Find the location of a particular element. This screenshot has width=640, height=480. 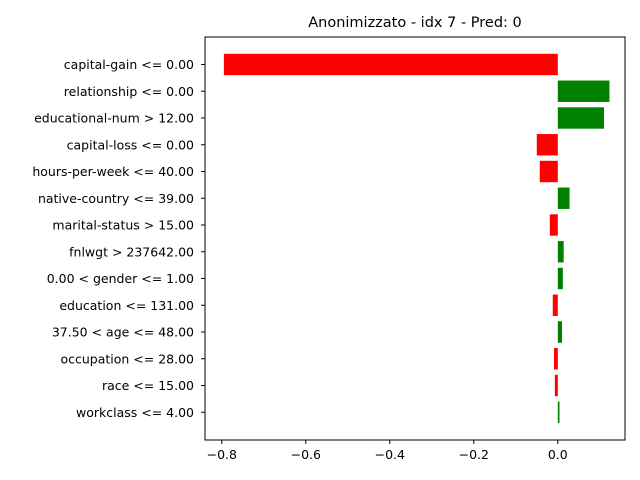

category-label-4: hours-per-week <= 40.00 is located at coordinates (113, 171).